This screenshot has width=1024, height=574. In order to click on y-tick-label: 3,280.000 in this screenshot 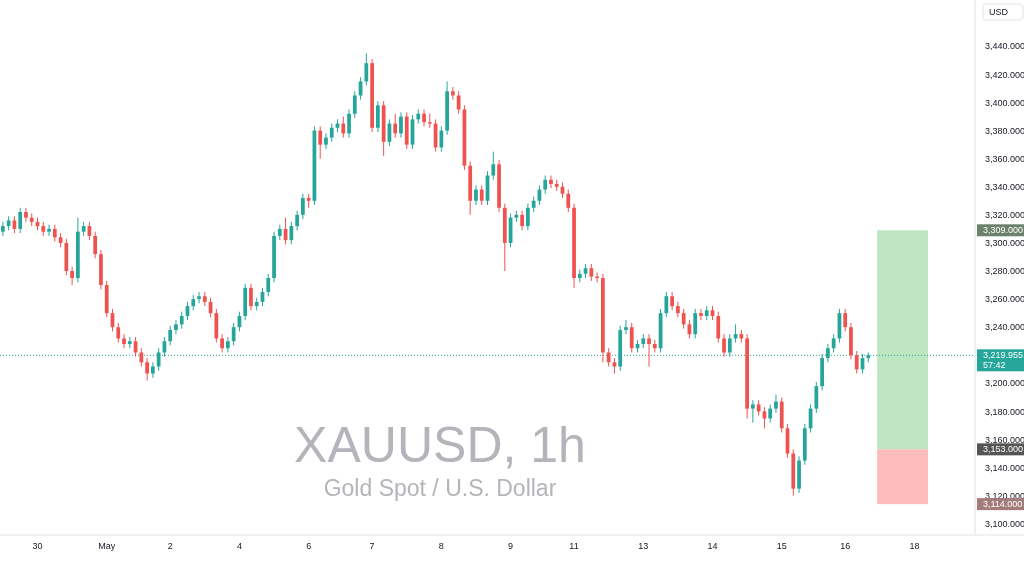, I will do `click(1004, 271)`.